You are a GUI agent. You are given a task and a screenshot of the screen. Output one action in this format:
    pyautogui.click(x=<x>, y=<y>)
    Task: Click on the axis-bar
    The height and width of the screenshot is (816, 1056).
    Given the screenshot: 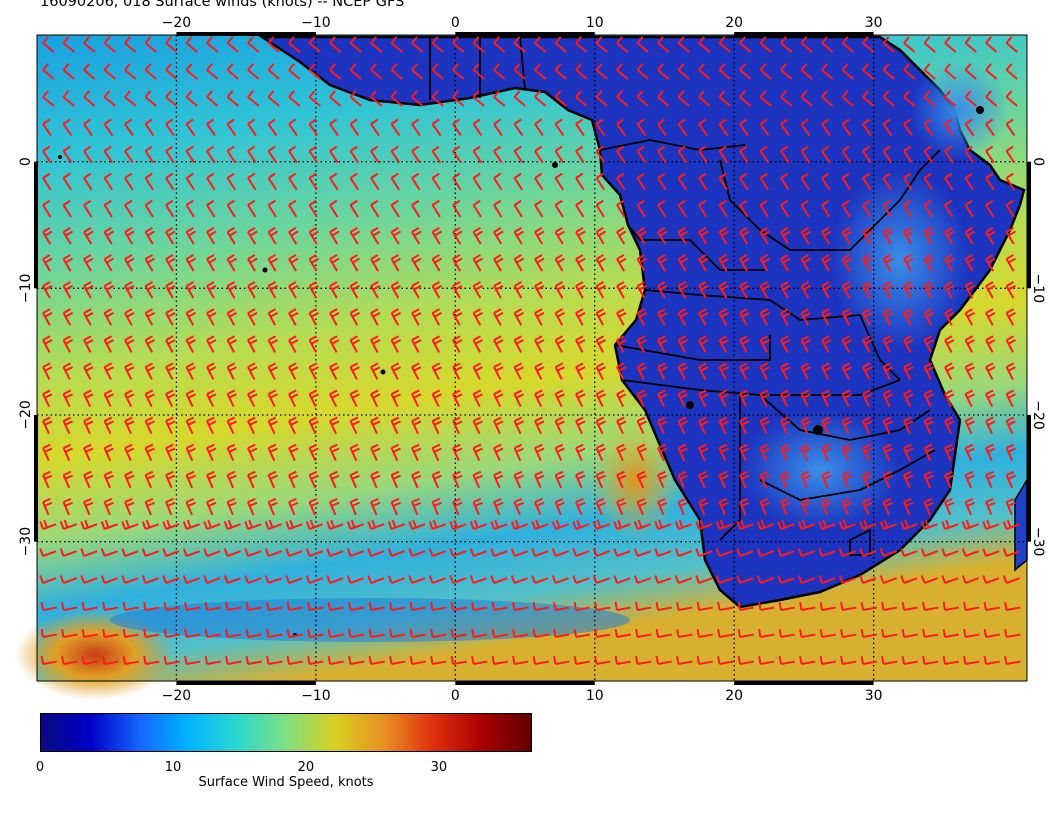 What is the action you would take?
    pyautogui.click(x=246, y=683)
    